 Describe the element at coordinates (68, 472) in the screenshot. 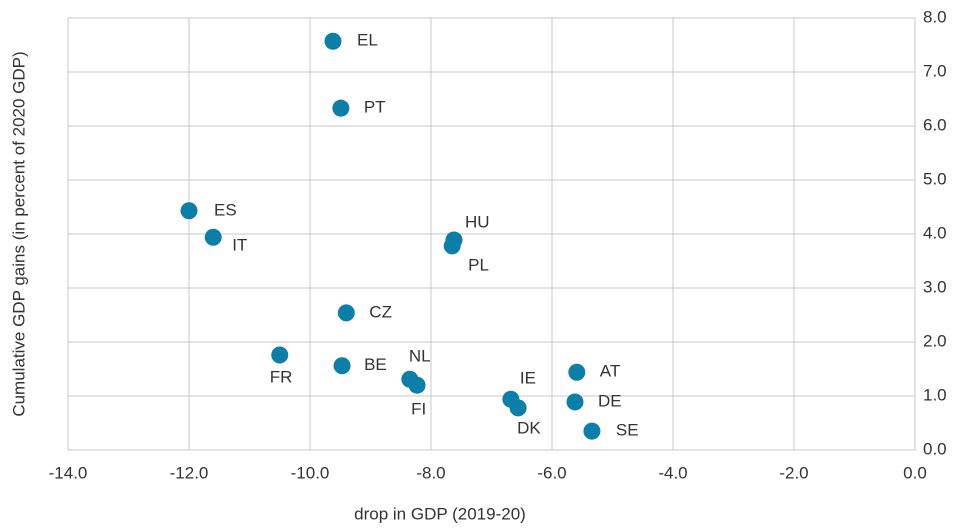

I see `x-tick-label: -14.0` at that location.